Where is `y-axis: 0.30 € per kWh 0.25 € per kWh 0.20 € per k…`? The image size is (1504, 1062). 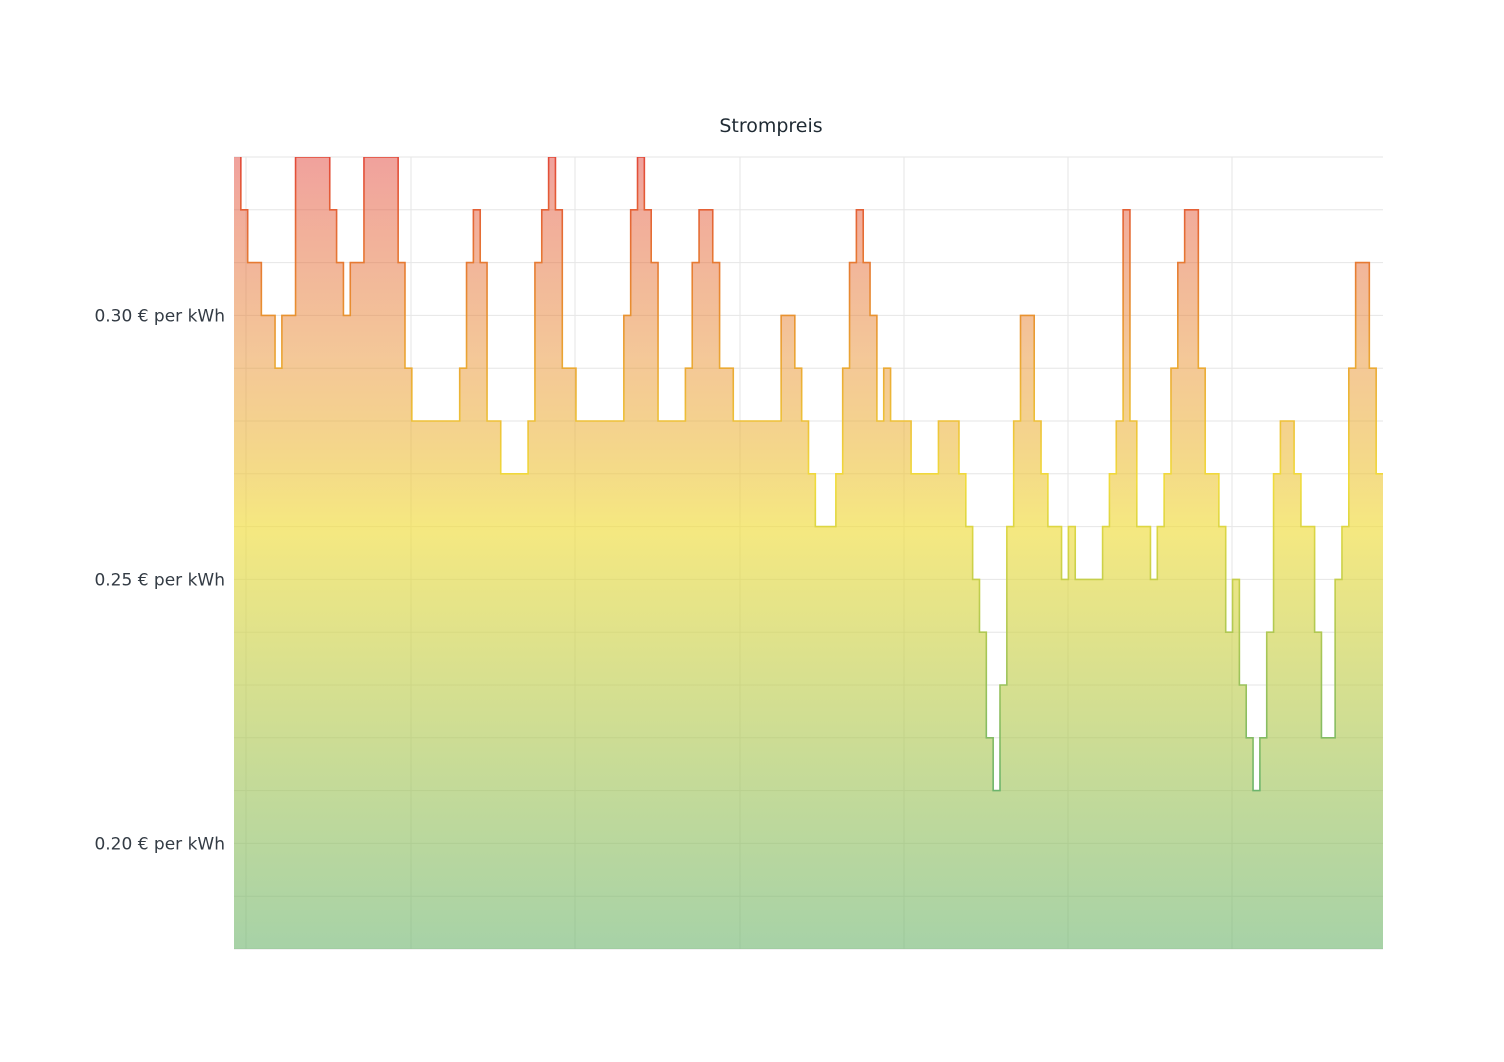 y-axis: 0.30 € per kWh 0.25 € per kWh 0.20 € per k… is located at coordinates (159, 580).